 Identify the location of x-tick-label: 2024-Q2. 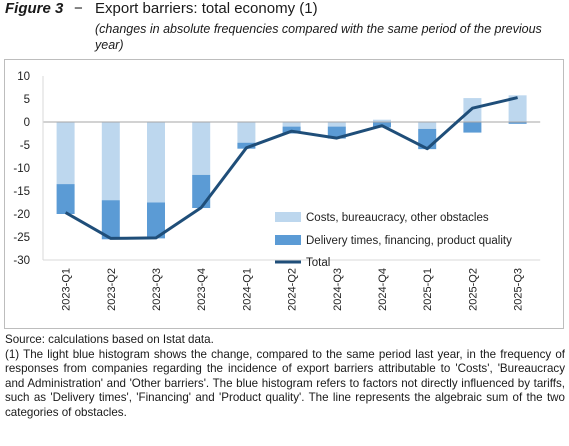
(293, 289).